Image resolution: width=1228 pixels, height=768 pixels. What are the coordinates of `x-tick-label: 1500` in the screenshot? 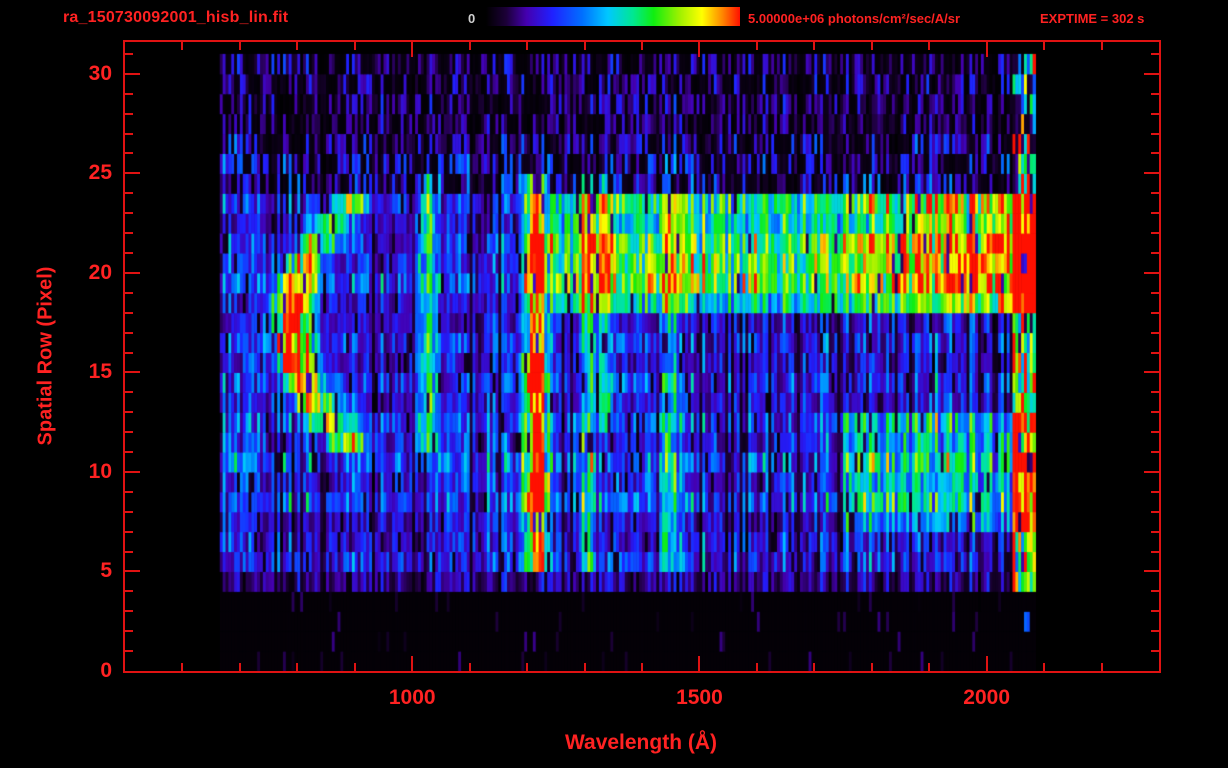 It's located at (699, 697).